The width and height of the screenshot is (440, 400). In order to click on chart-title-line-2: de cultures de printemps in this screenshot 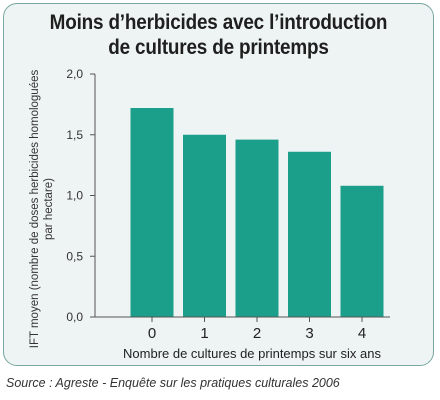, I will do `click(218, 47)`.